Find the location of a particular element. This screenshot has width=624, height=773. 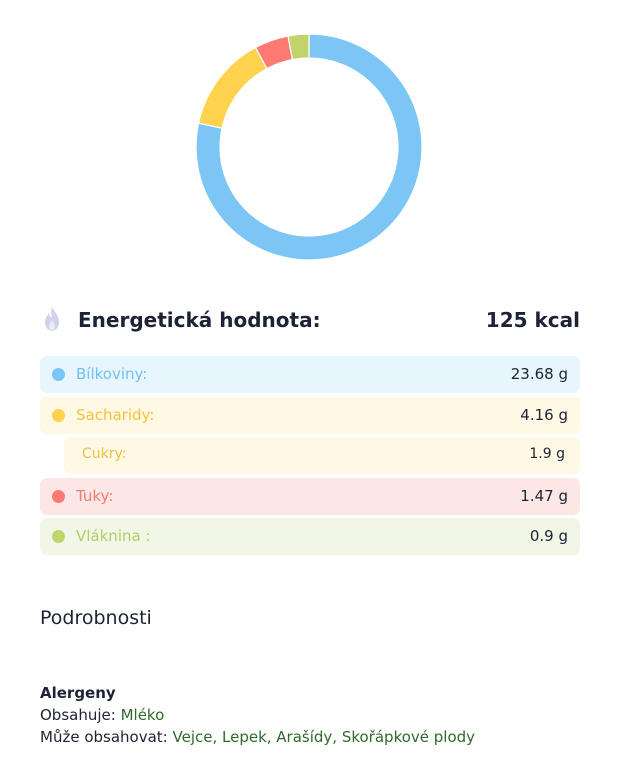

contains-label: Obsahuje: is located at coordinates (78, 715).